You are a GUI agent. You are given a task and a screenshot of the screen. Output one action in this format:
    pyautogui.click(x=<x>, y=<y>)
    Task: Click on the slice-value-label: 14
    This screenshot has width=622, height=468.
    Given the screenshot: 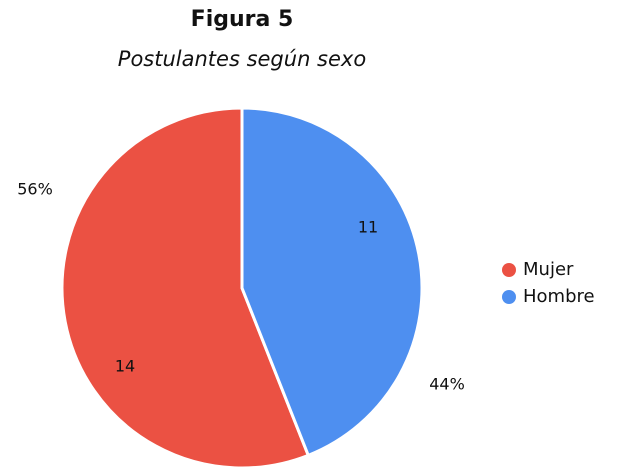 What is the action you would take?
    pyautogui.click(x=125, y=366)
    